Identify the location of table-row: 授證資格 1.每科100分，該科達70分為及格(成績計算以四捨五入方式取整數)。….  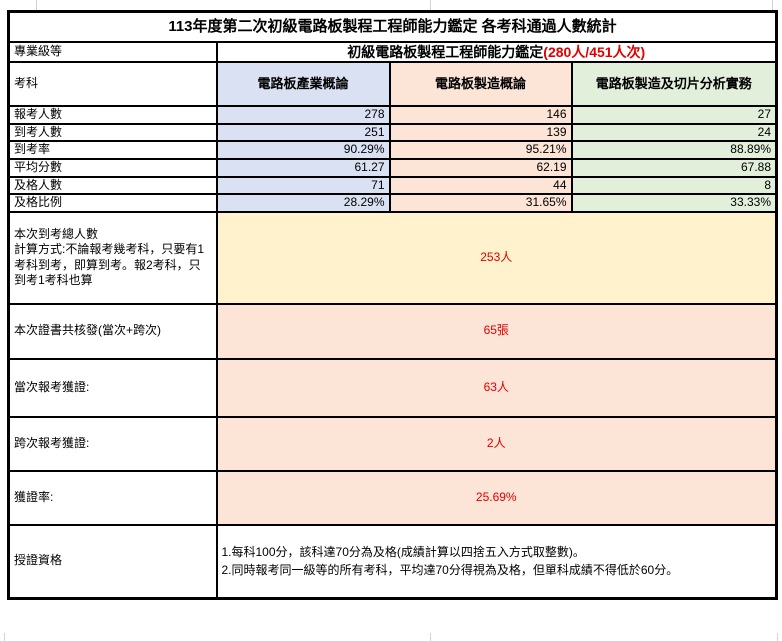
(392, 561).